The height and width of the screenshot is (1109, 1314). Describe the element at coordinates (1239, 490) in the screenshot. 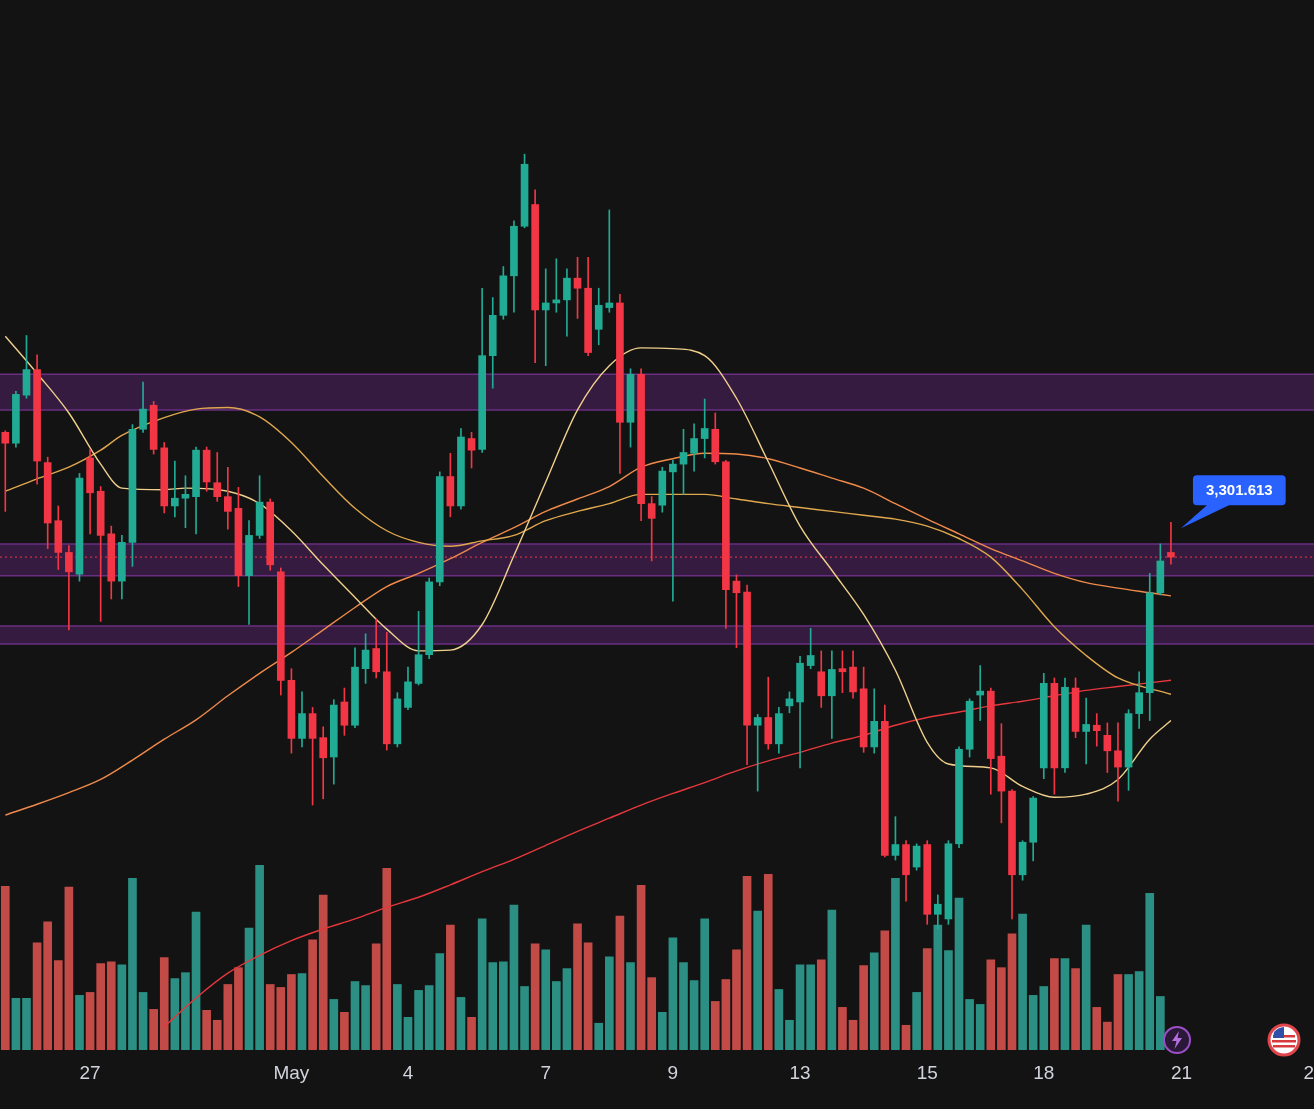

I see `annotation: 3,301.613` at that location.